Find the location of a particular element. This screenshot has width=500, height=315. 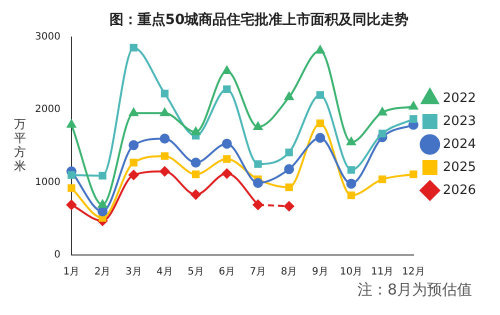

x-tick-label: 5月 is located at coordinates (196, 272).